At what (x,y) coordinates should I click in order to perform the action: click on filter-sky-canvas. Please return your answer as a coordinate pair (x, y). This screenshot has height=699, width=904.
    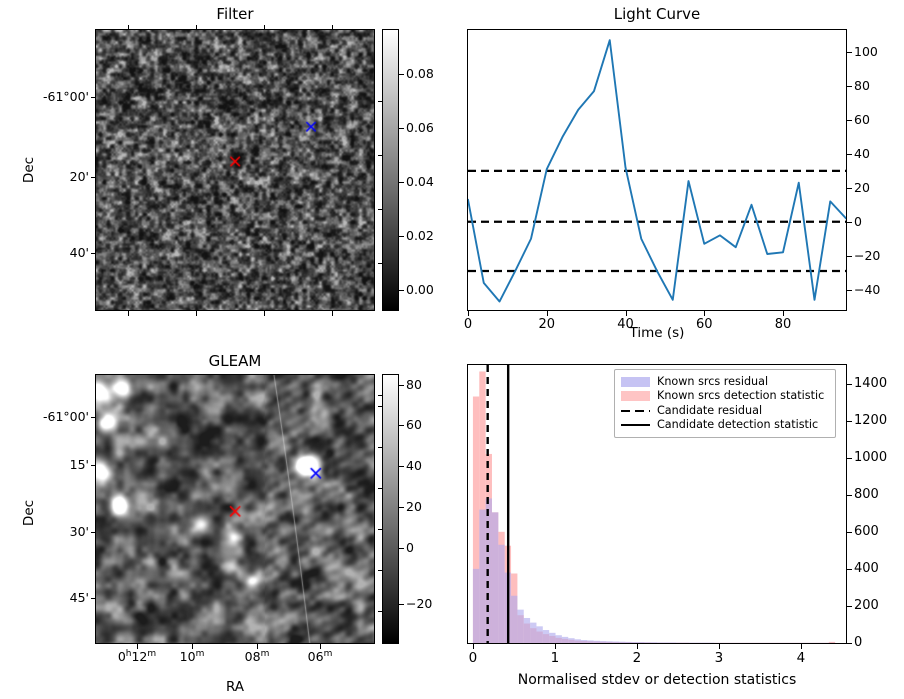
    Looking at the image, I should click on (235, 170).